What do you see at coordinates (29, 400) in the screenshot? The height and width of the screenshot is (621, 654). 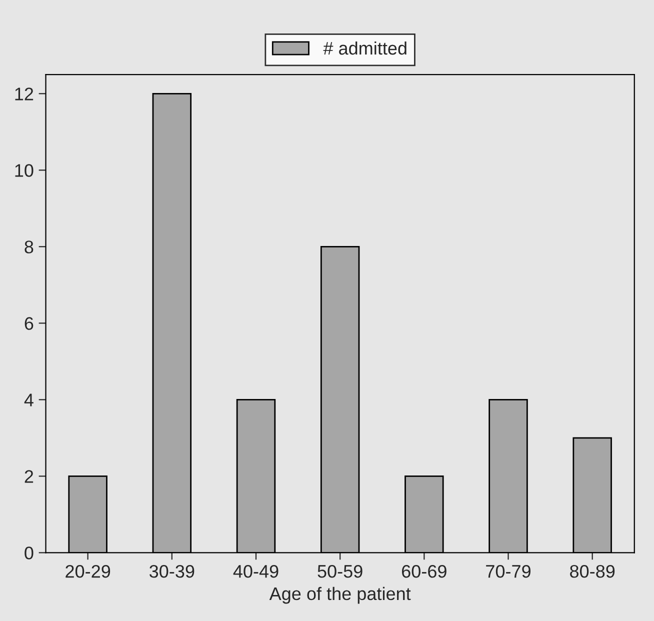 I see `y-tick-label: 4` at bounding box center [29, 400].